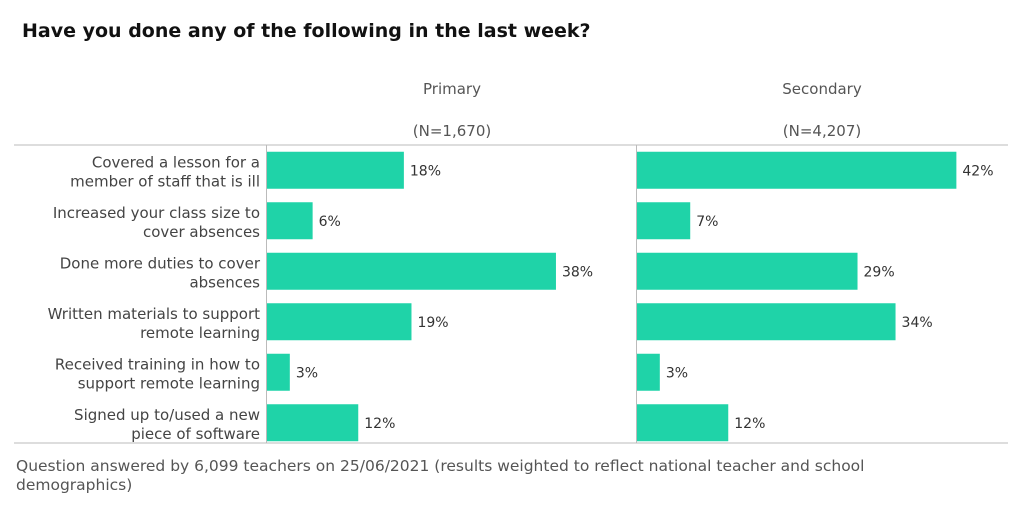 The height and width of the screenshot is (512, 1024). I want to click on data-label-primary: 12%, so click(379, 424).